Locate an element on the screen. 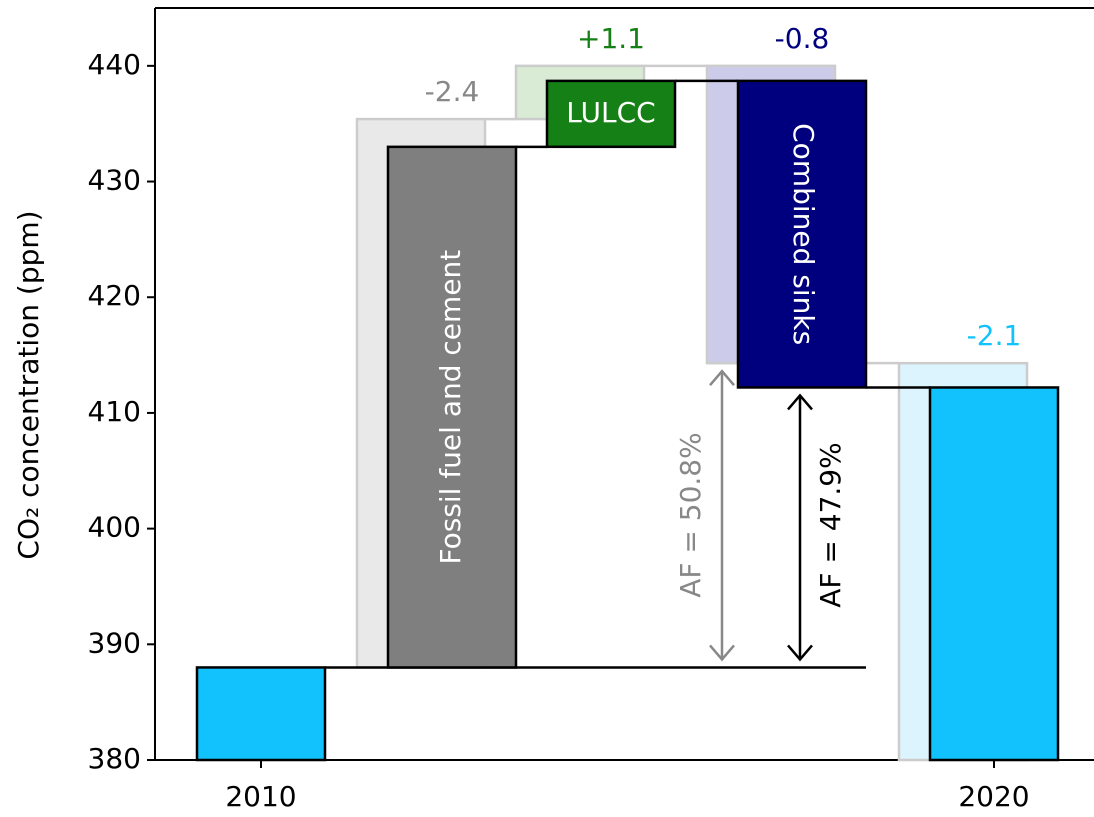  difference-label: -2.1 is located at coordinates (994, 335).